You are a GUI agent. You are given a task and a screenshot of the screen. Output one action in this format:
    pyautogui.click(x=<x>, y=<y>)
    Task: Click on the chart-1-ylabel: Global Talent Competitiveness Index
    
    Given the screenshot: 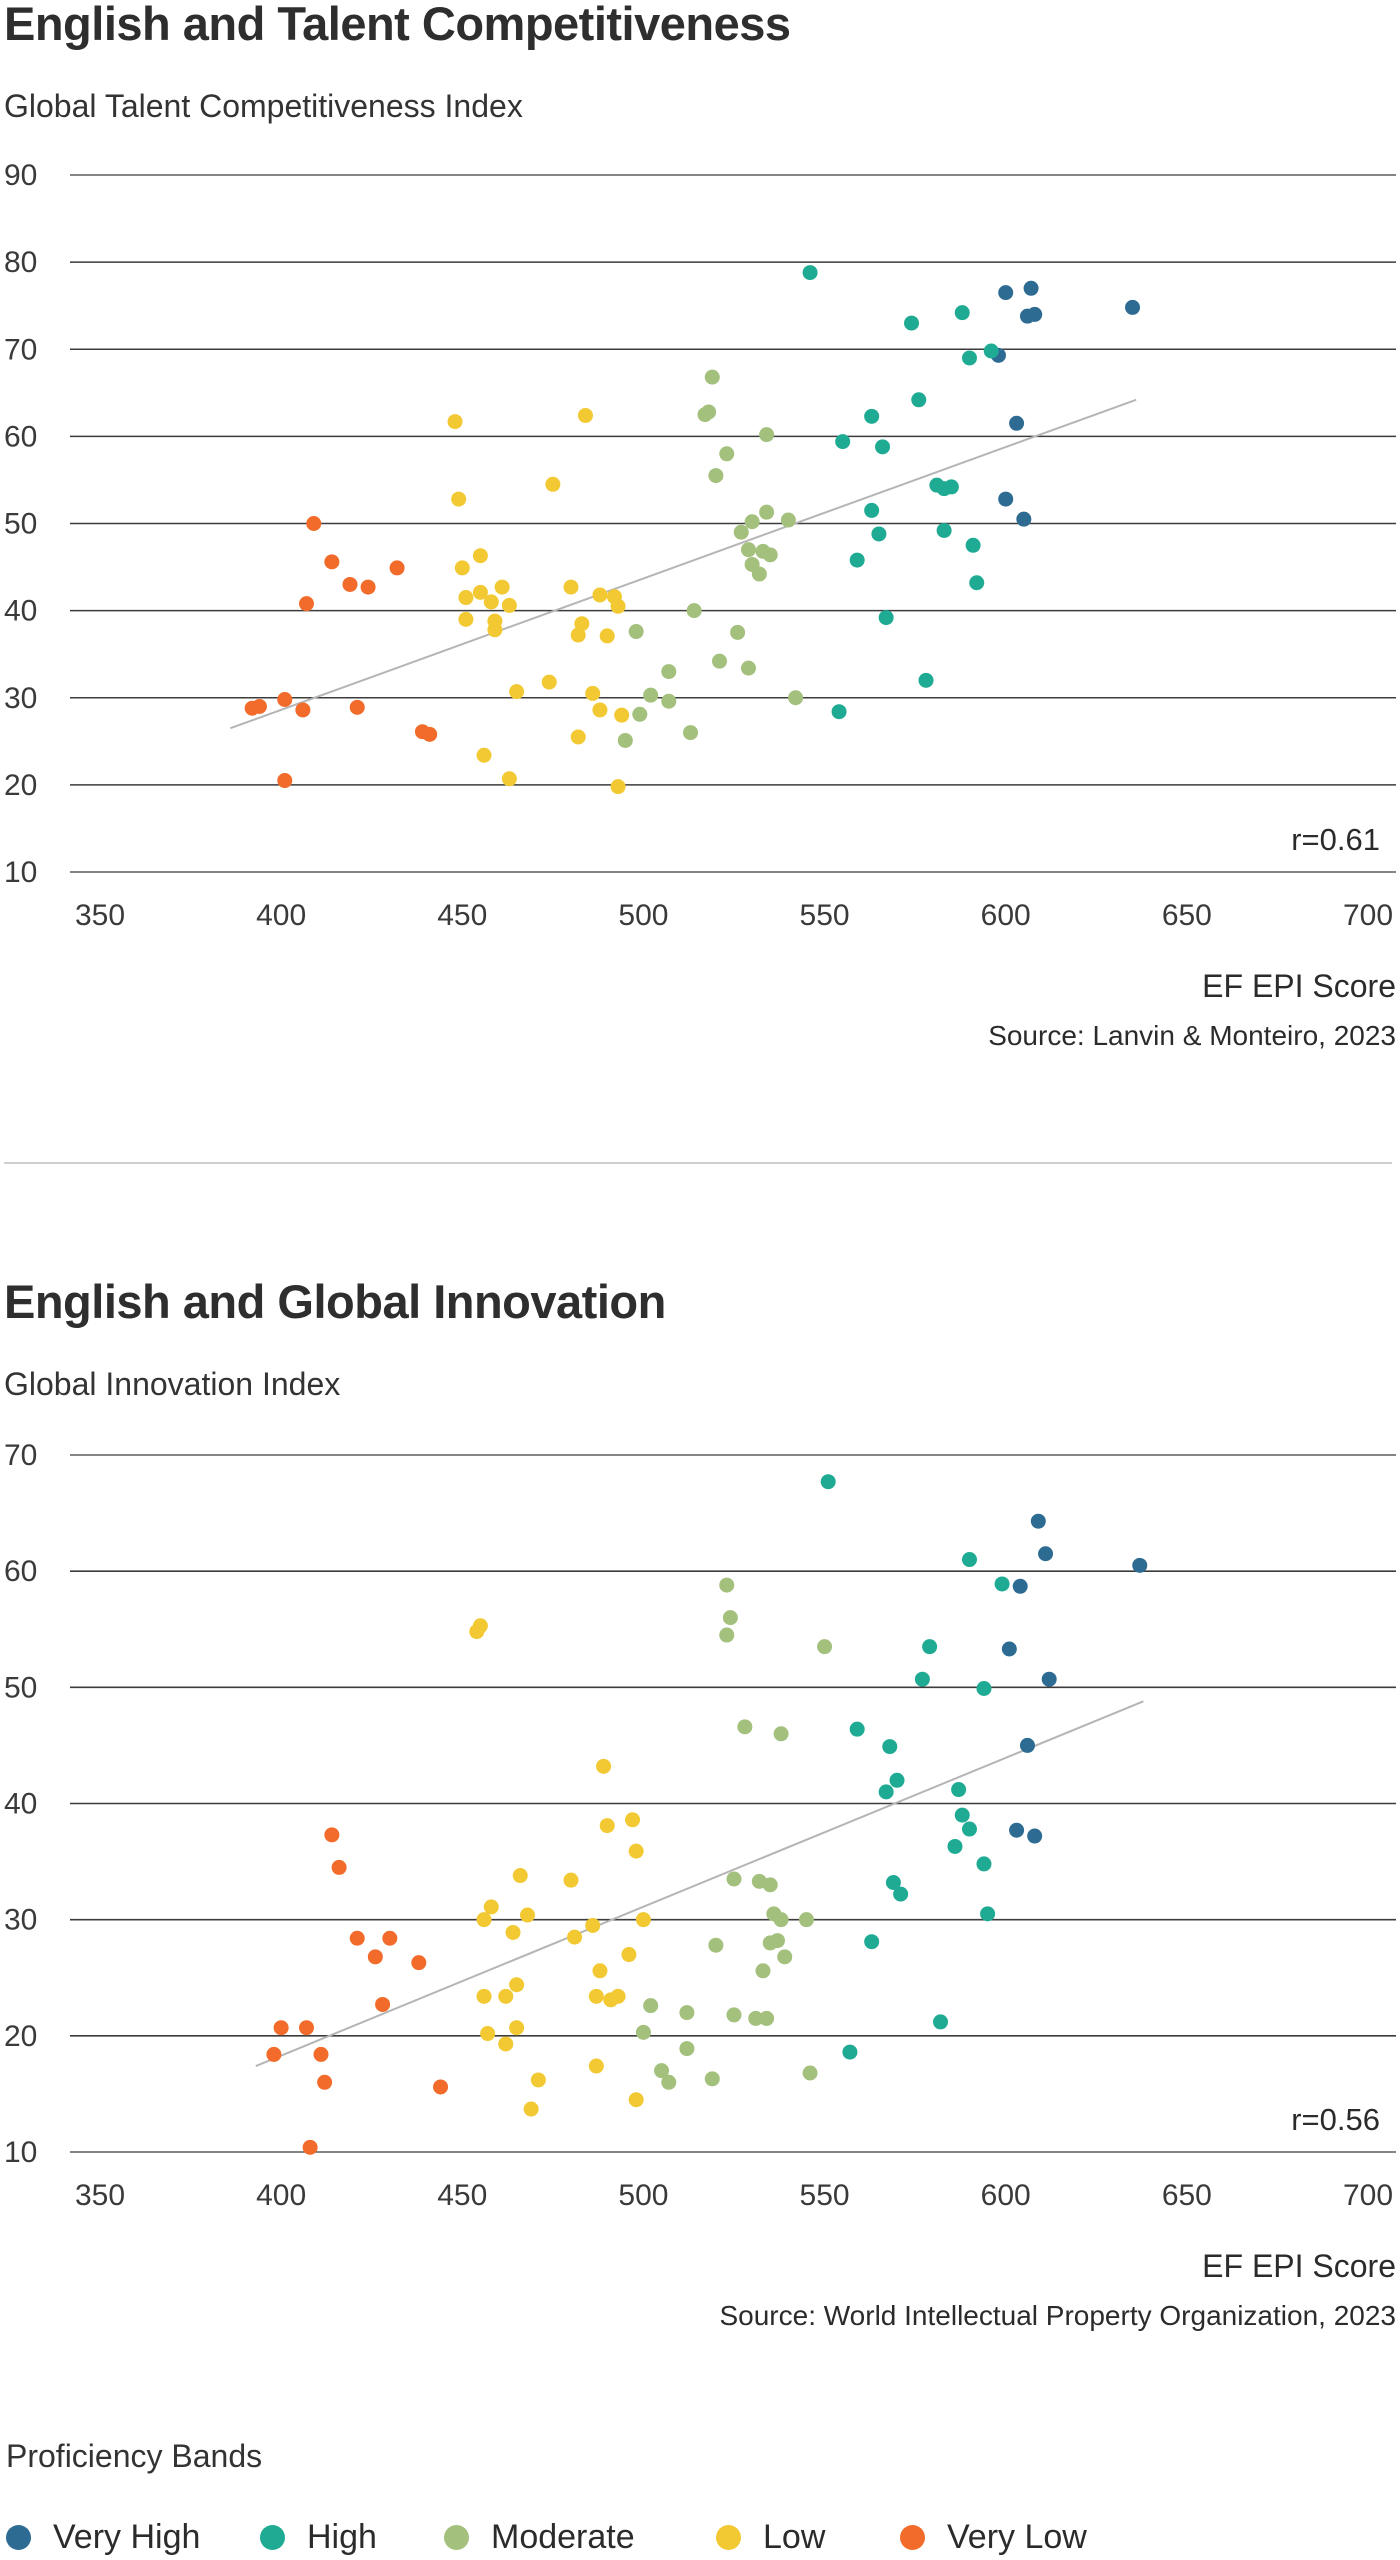 What is the action you would take?
    pyautogui.click(x=263, y=106)
    